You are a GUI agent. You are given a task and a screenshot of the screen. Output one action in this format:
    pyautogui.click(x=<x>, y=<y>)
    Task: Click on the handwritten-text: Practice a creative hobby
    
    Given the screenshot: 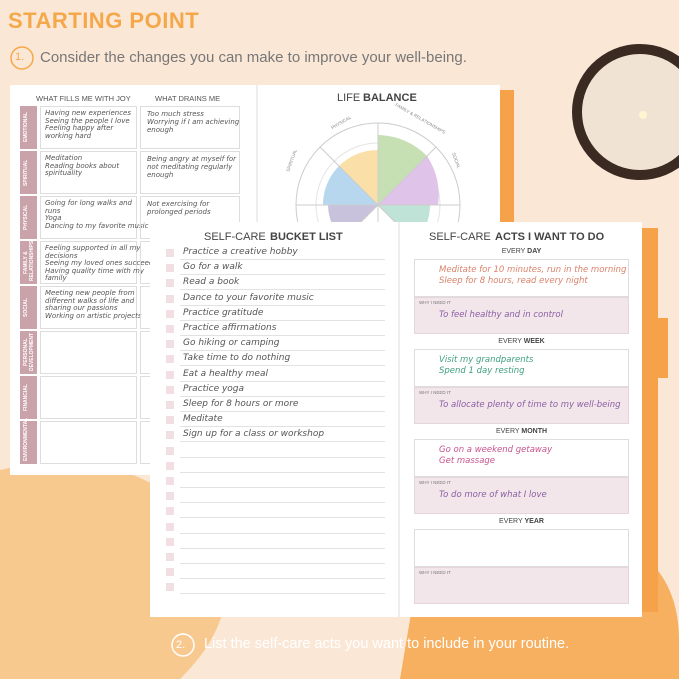 What is the action you would take?
    pyautogui.click(x=240, y=252)
    